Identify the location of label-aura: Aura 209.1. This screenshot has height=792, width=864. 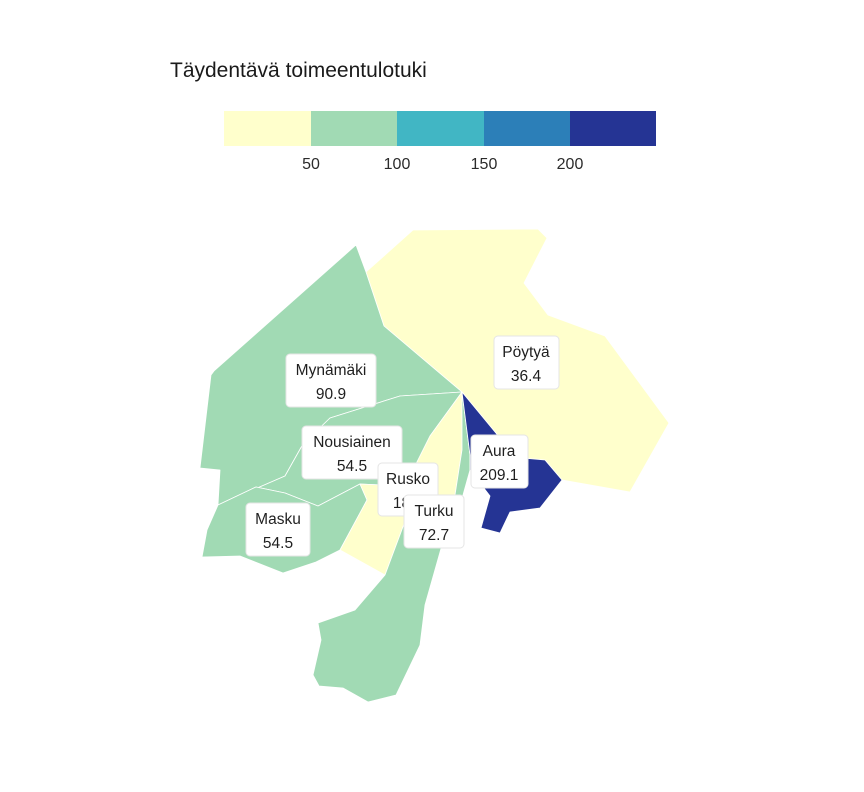
(499, 461).